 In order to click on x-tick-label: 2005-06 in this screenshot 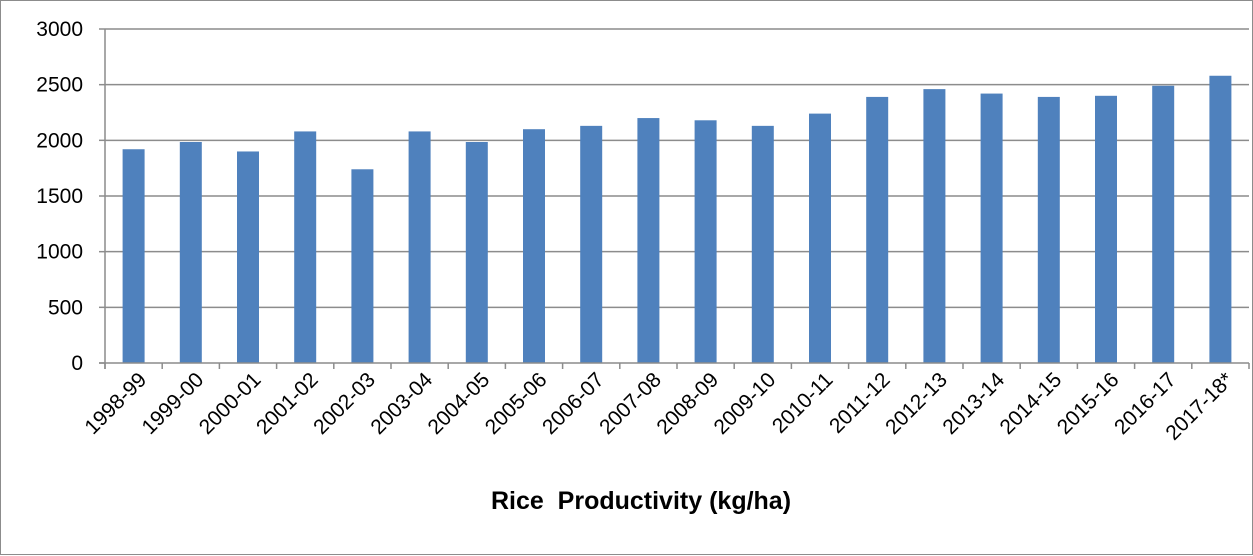, I will do `click(516, 403)`.